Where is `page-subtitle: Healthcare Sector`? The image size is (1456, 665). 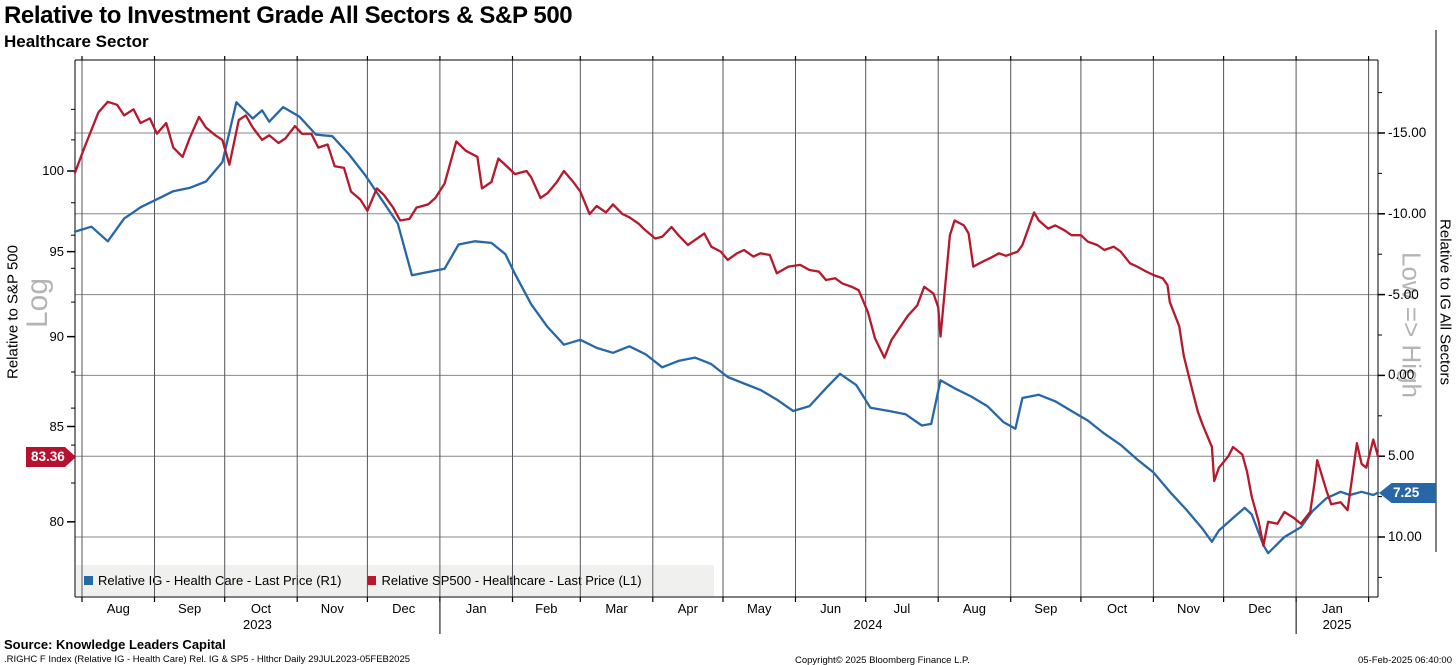
page-subtitle: Healthcare Sector is located at coordinates (76, 41).